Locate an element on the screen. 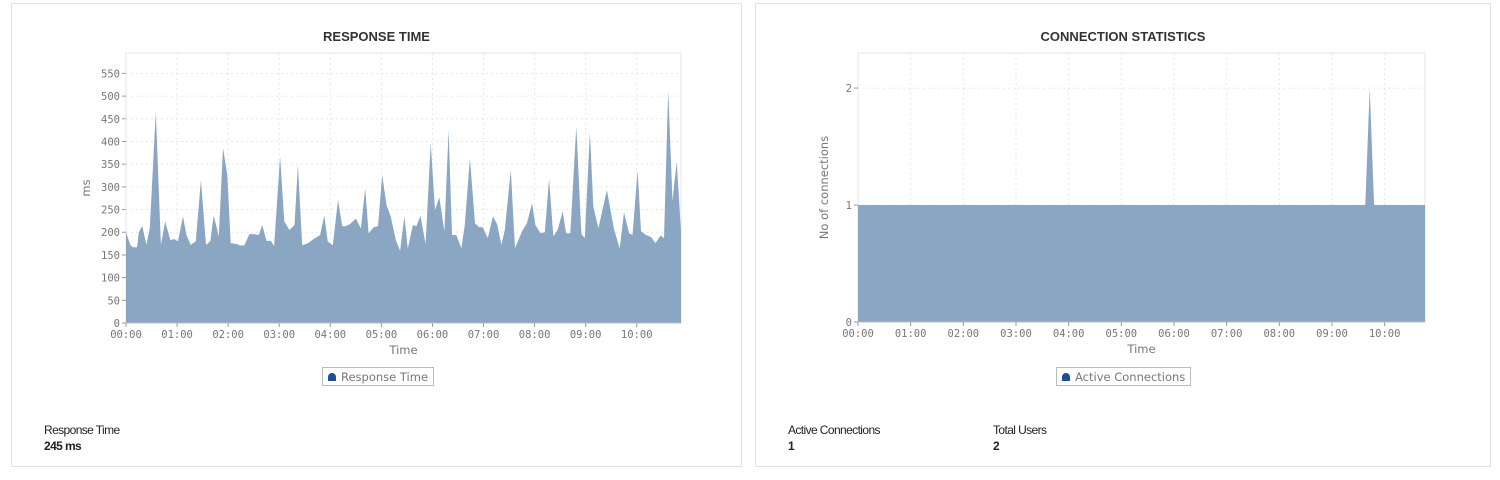  y-tick-label: 200 is located at coordinates (110, 233).